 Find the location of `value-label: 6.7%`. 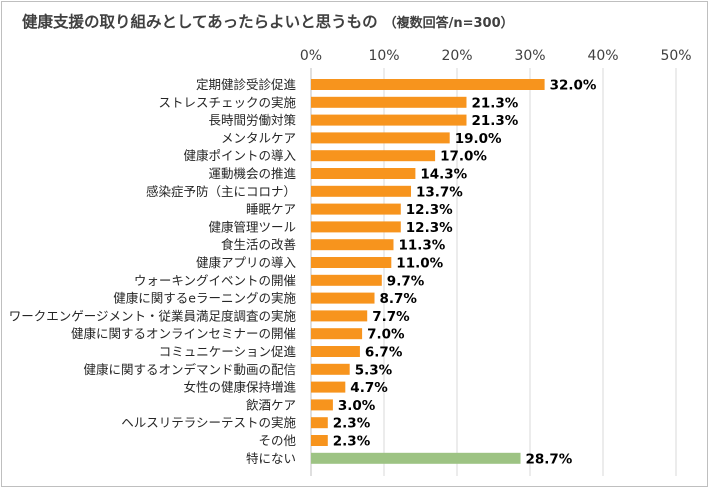

value-label: 6.7% is located at coordinates (384, 353).